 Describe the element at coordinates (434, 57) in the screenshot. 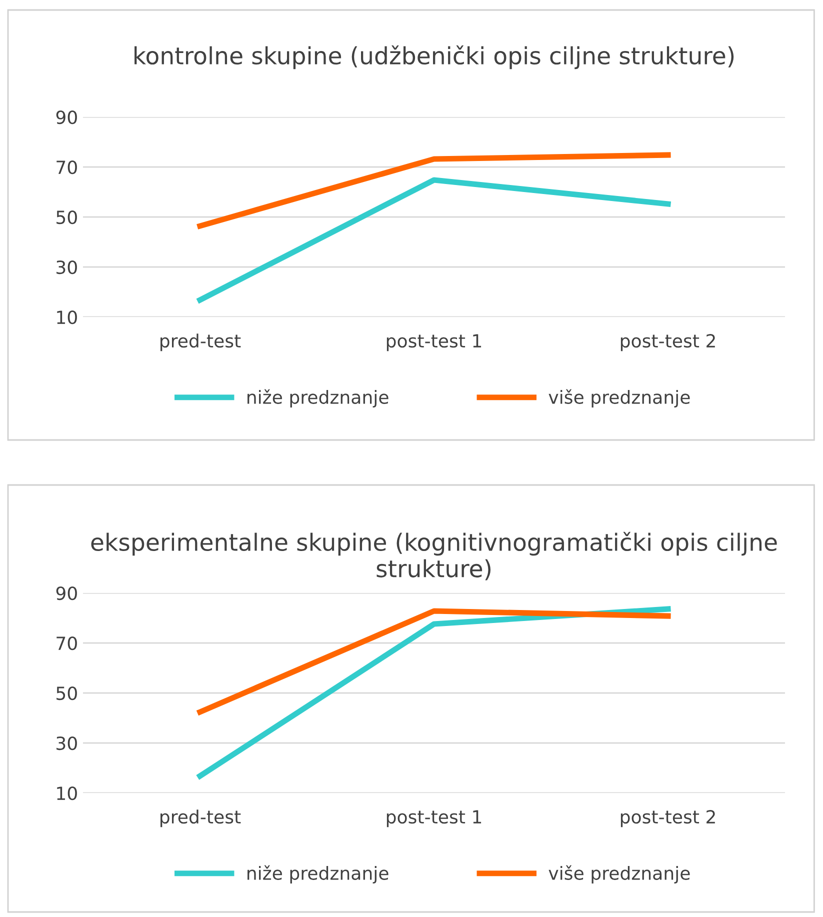

I see `chart-title: kontrolne skupine (udžbenički opis ciljne strukture)` at that location.